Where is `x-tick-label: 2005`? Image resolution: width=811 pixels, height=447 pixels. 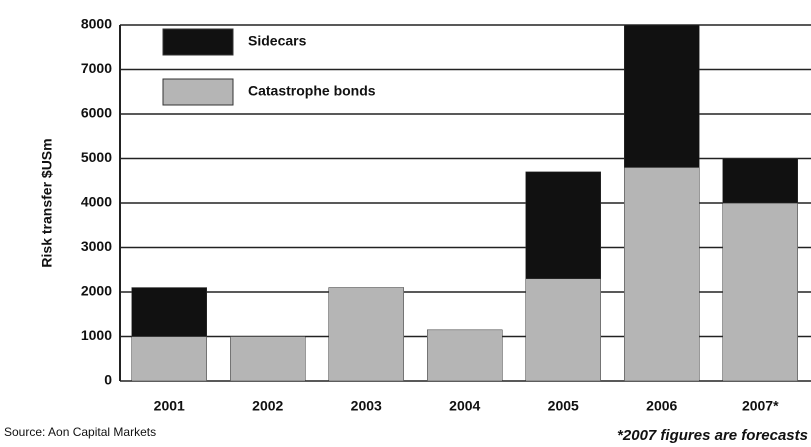
x-tick-label: 2005 is located at coordinates (563, 406).